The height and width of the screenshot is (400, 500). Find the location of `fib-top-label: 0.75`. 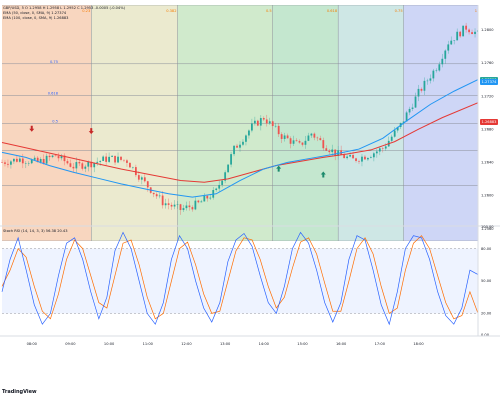

fib-top-label: 0.75 is located at coordinates (399, 11).